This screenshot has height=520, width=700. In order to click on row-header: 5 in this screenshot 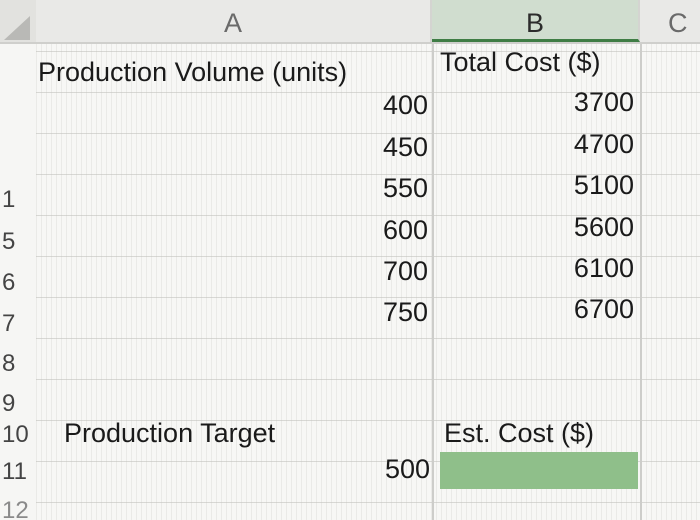, I will do `click(9, 241)`.